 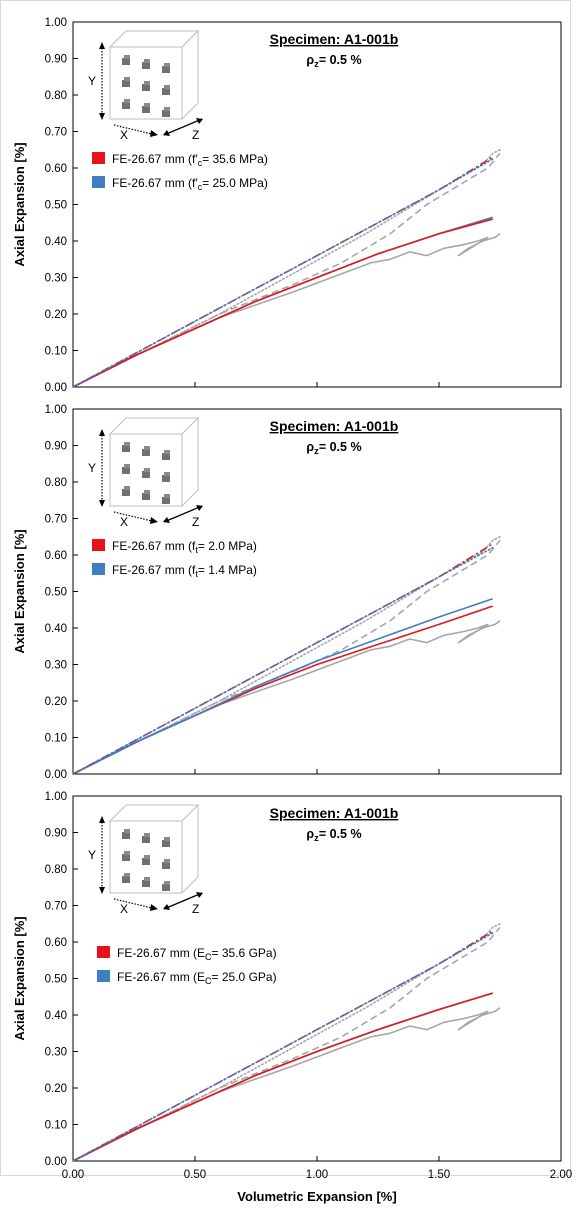 I want to click on legend-label: FE-26.67 mm (EC= 25.0 GPa), so click(x=197, y=978).